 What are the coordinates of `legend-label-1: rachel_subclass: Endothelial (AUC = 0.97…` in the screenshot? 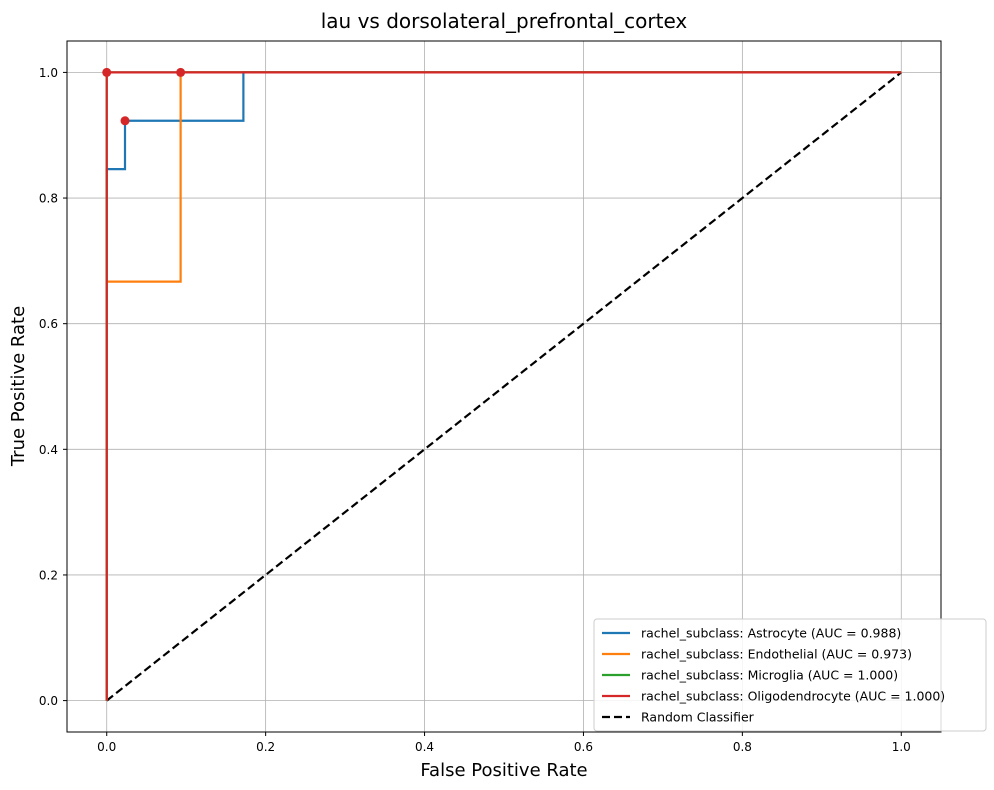 It's located at (776, 654).